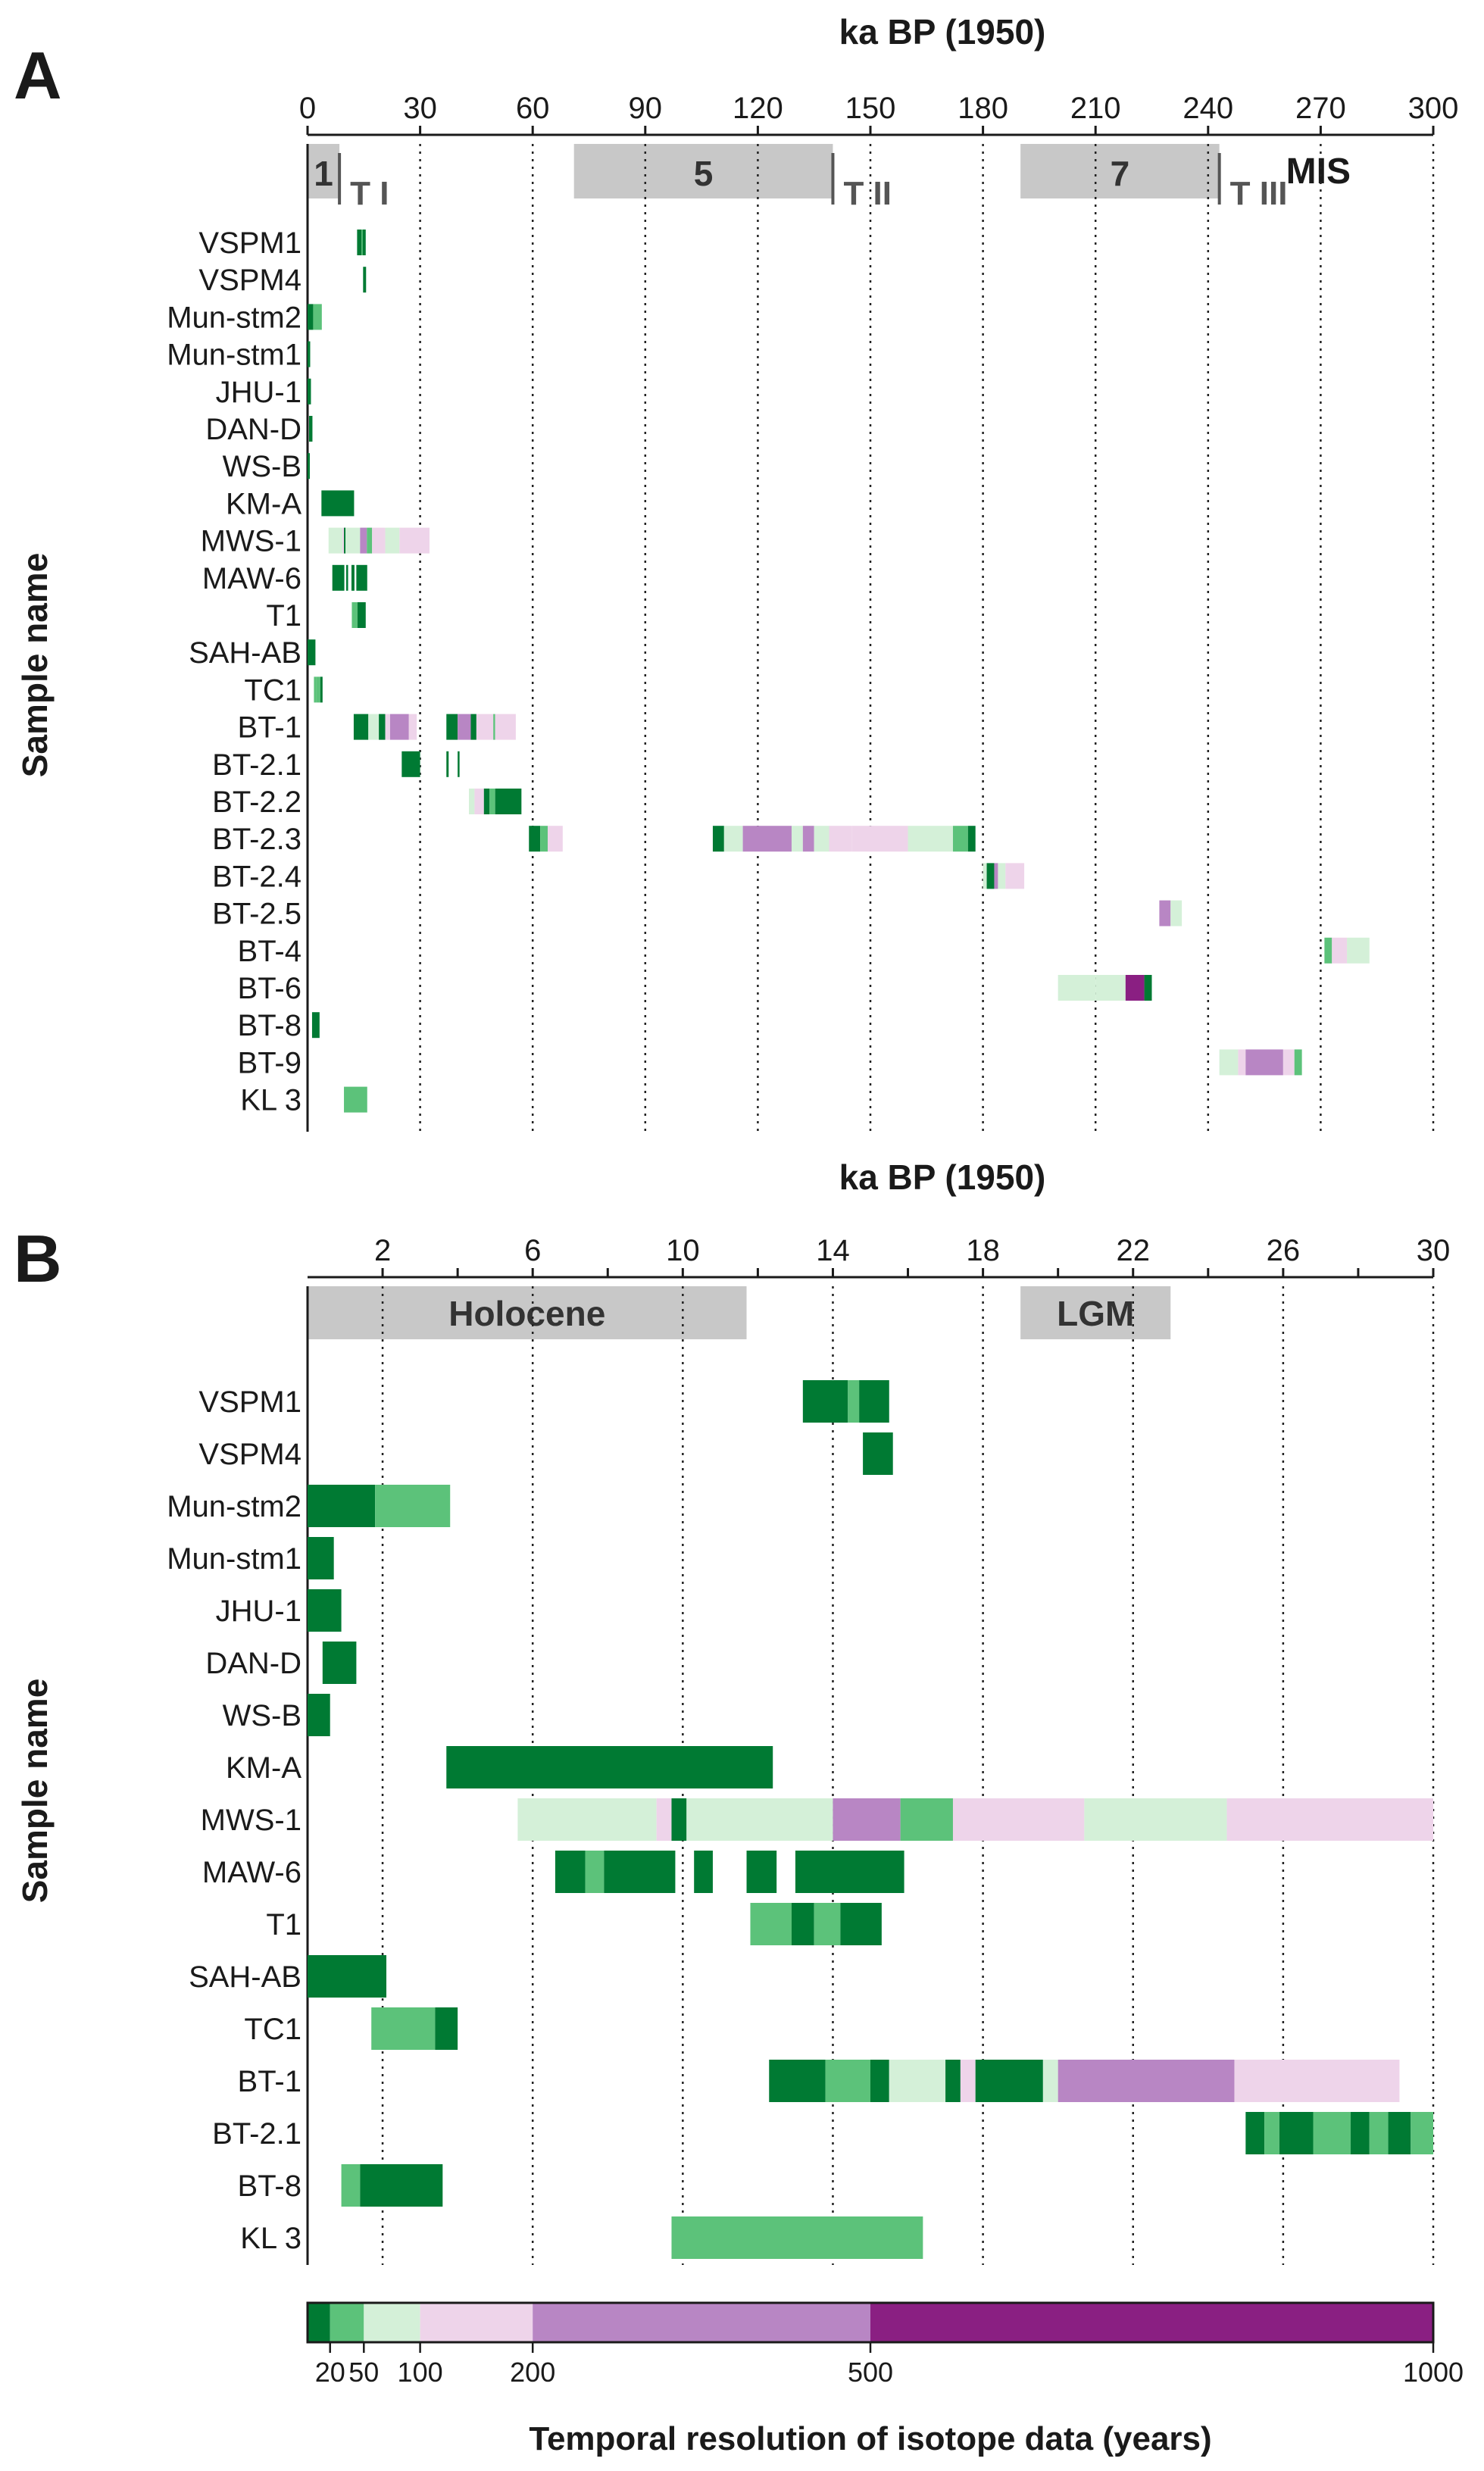  I want to click on panel-b-ylabel: Sample name, so click(35, 1791).